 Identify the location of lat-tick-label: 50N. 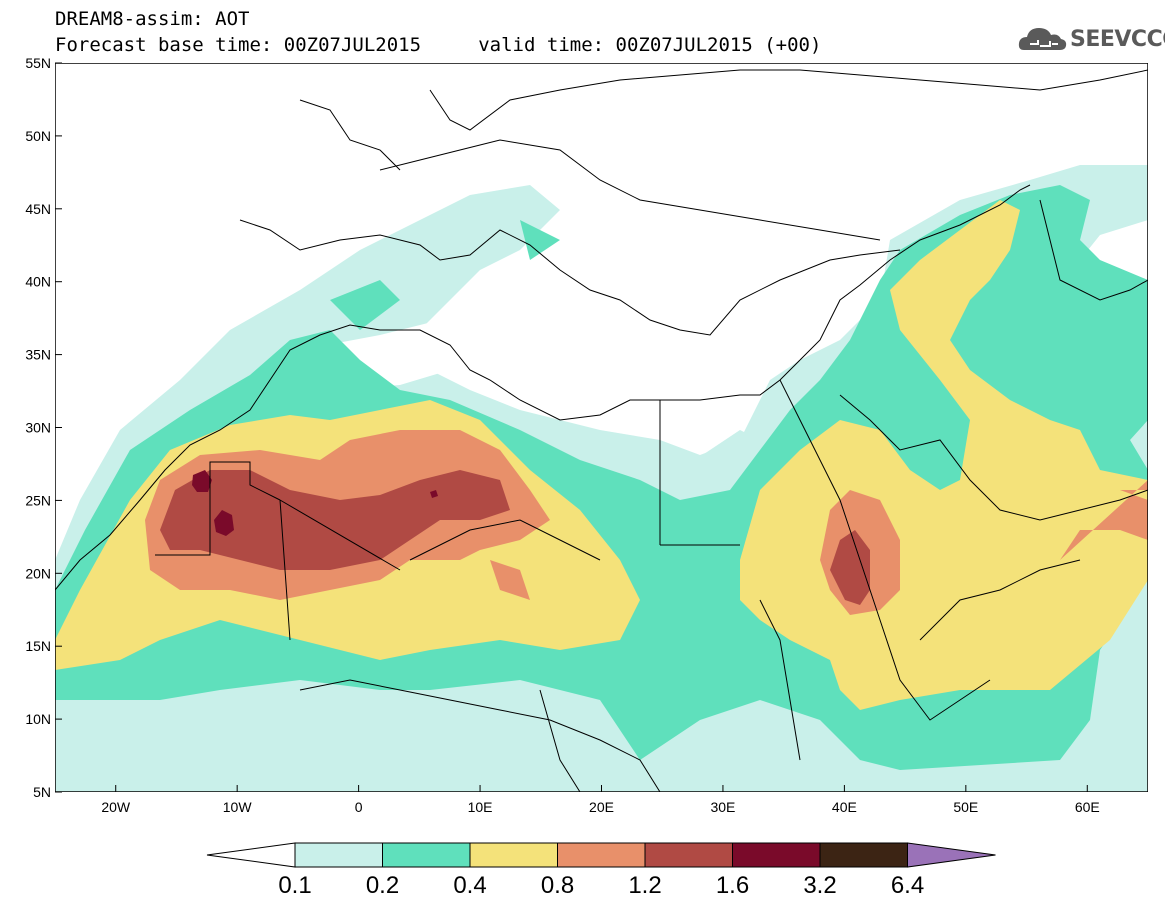
(38, 136).